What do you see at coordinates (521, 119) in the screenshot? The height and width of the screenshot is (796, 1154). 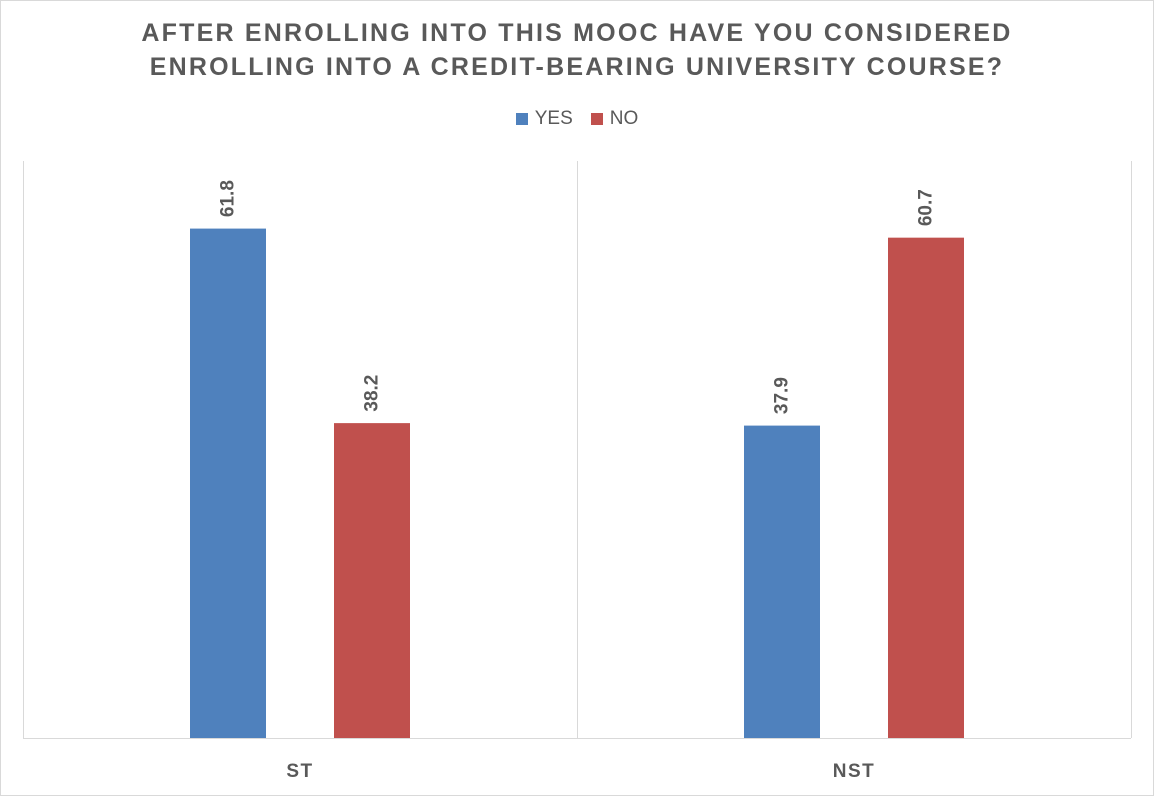 I see `legend-swatch-yes` at bounding box center [521, 119].